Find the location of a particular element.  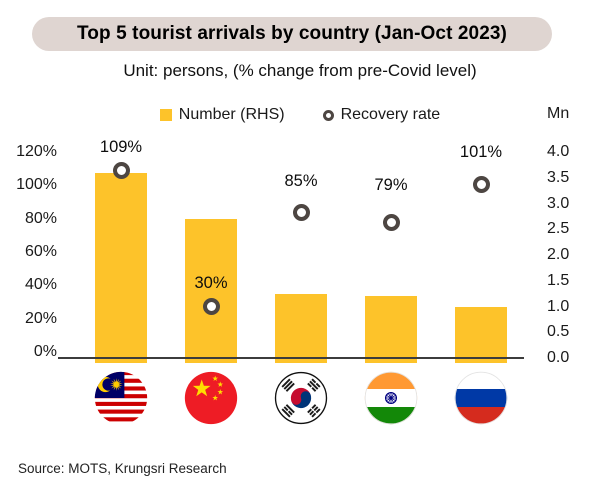

source-note: Source: MOTS, Krungsri Research is located at coordinates (122, 468).